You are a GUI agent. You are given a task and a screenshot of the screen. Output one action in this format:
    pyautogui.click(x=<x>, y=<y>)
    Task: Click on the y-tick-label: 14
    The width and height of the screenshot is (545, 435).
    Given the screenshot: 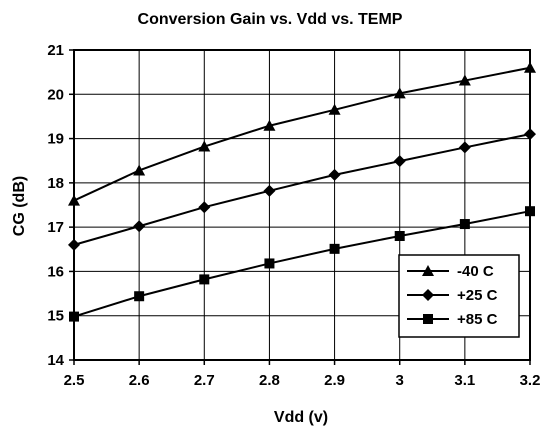 What is the action you would take?
    pyautogui.click(x=55, y=360)
    